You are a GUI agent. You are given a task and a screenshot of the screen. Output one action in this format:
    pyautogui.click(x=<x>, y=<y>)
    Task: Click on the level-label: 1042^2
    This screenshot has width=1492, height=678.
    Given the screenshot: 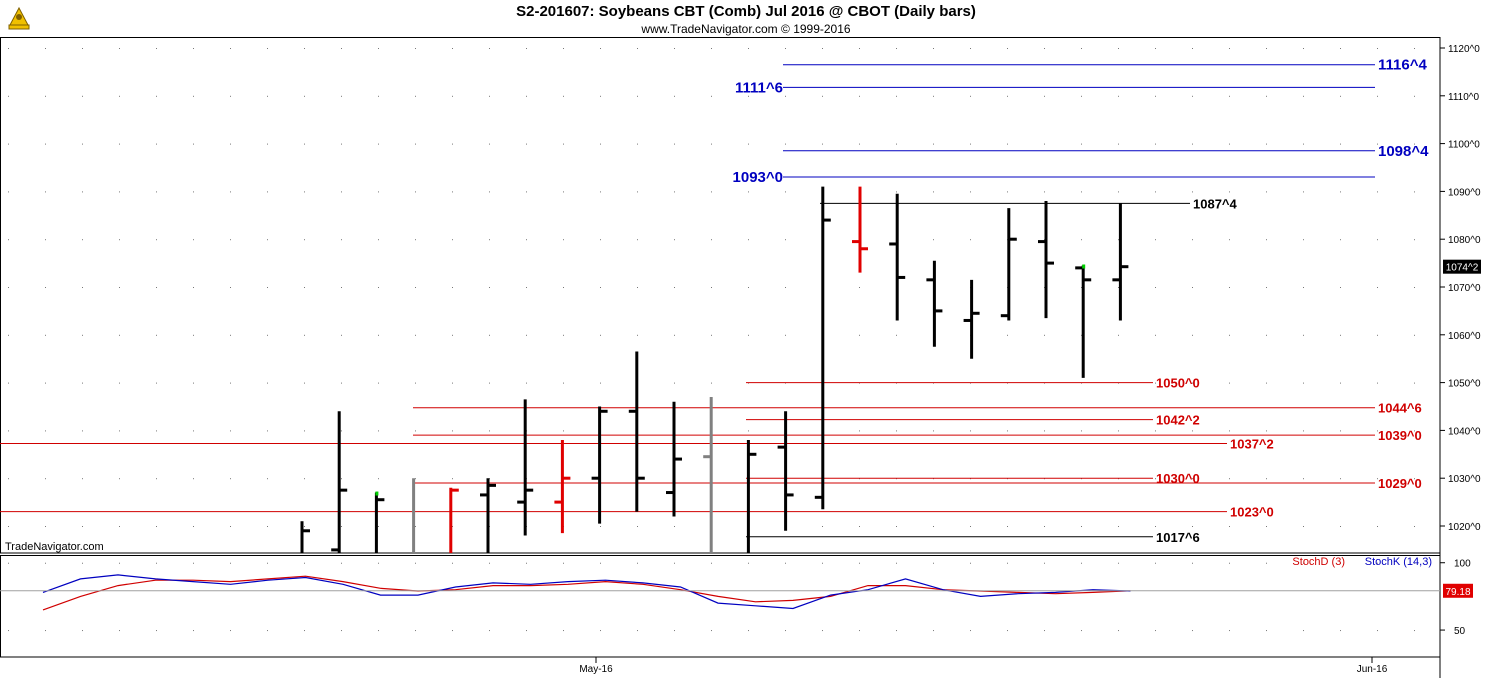 What is the action you would take?
    pyautogui.click(x=1178, y=420)
    